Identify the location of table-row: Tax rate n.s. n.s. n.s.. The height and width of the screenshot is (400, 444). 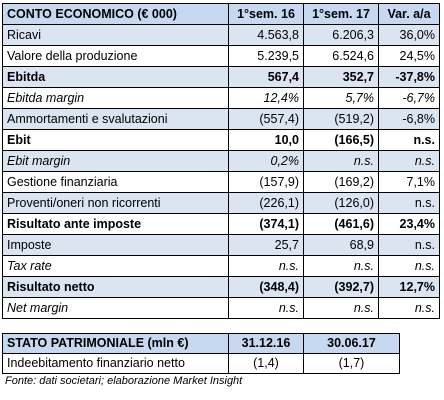
(221, 266).